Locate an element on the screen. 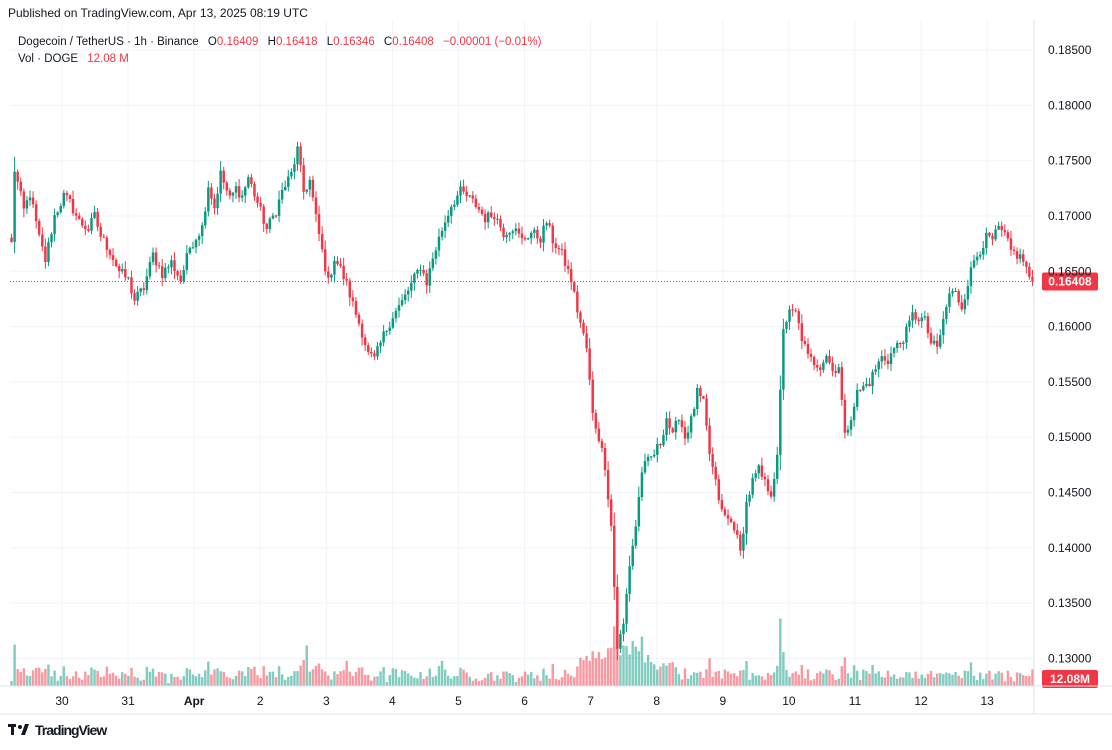 This screenshot has height=750, width=1112. tradingview-footer: TradingView is located at coordinates (57, 730).